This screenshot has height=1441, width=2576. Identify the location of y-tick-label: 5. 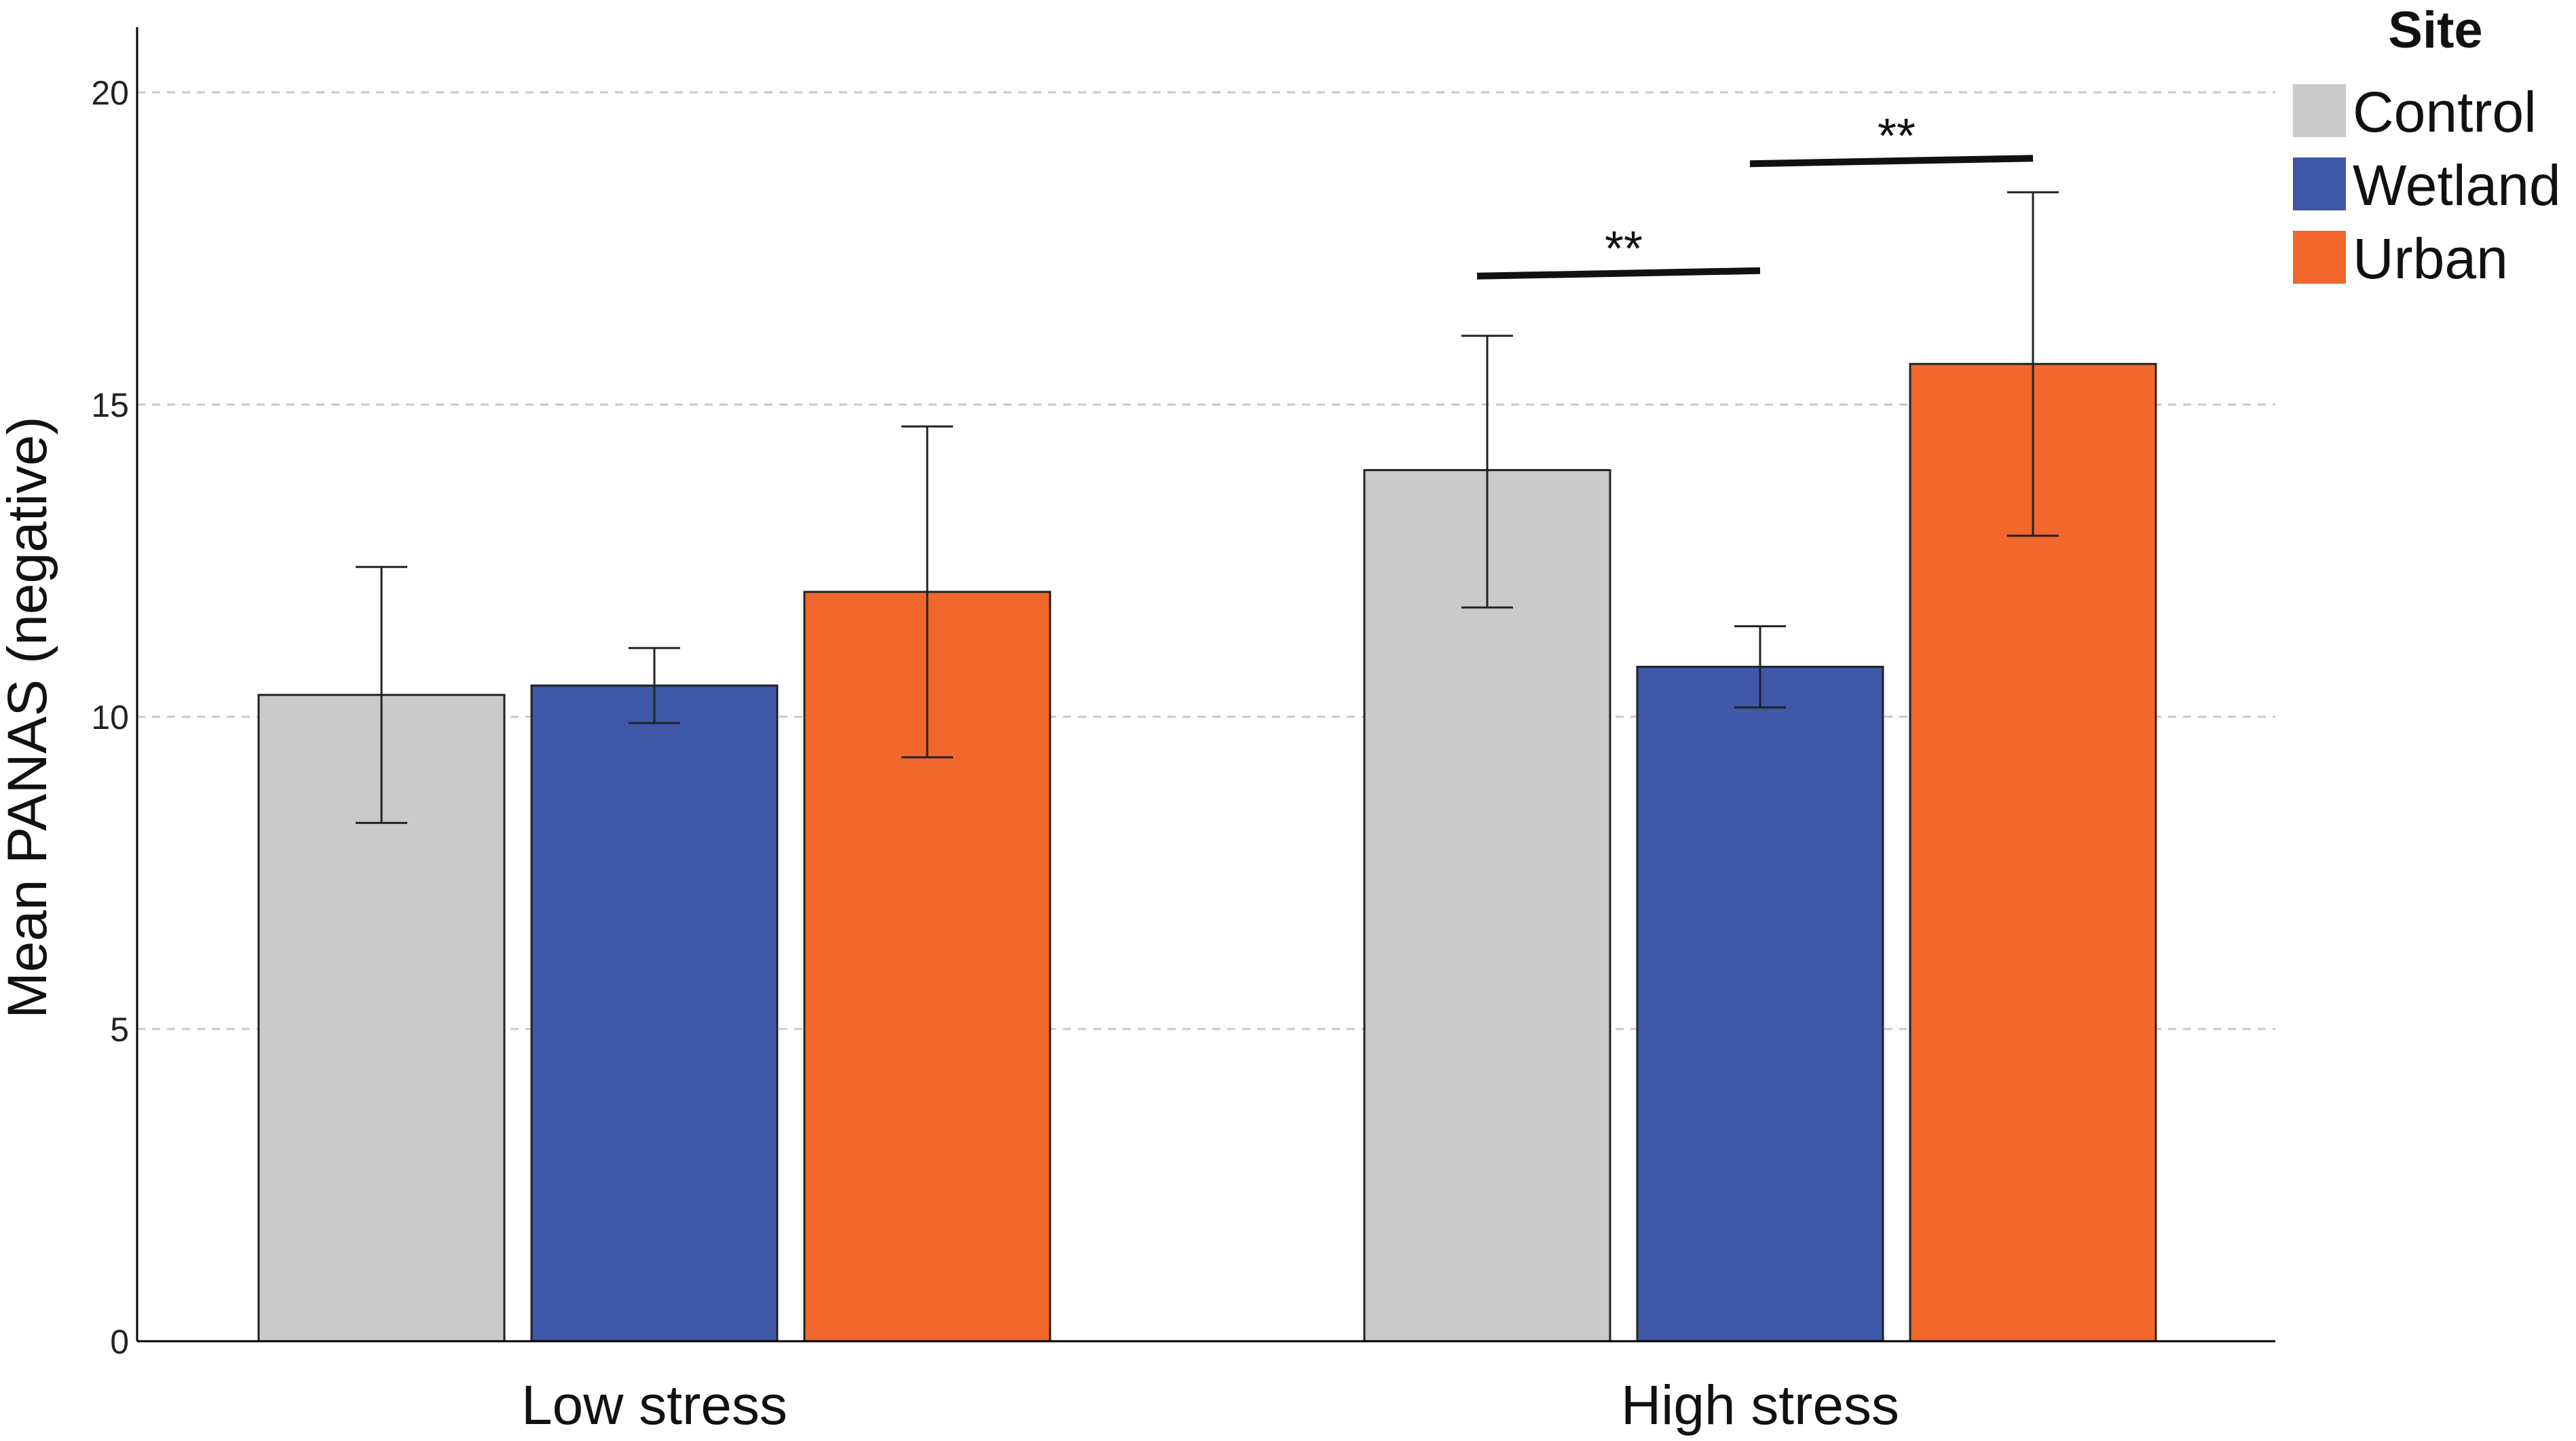
(120, 1030).